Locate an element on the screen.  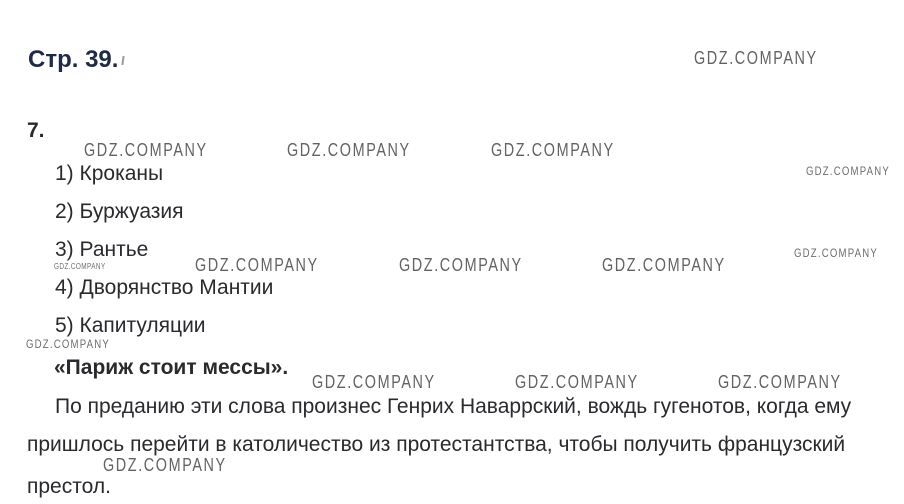
question-number: 7. is located at coordinates (36, 130).